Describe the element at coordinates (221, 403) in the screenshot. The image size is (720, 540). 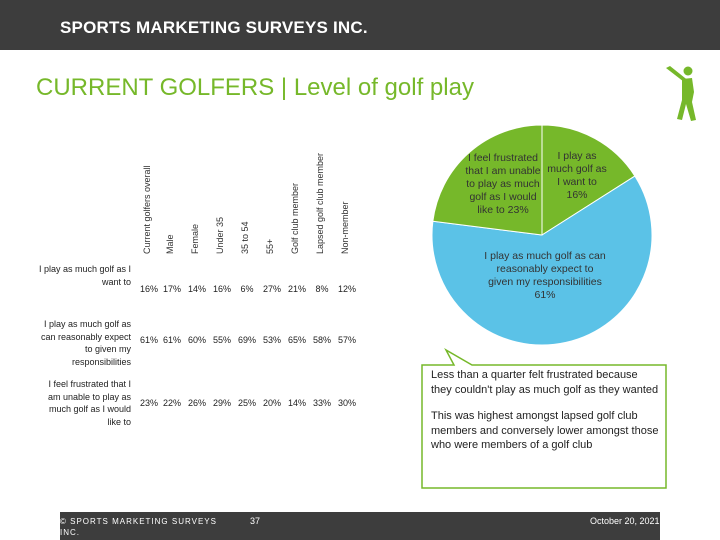
I see `table-cell: 29%` at that location.